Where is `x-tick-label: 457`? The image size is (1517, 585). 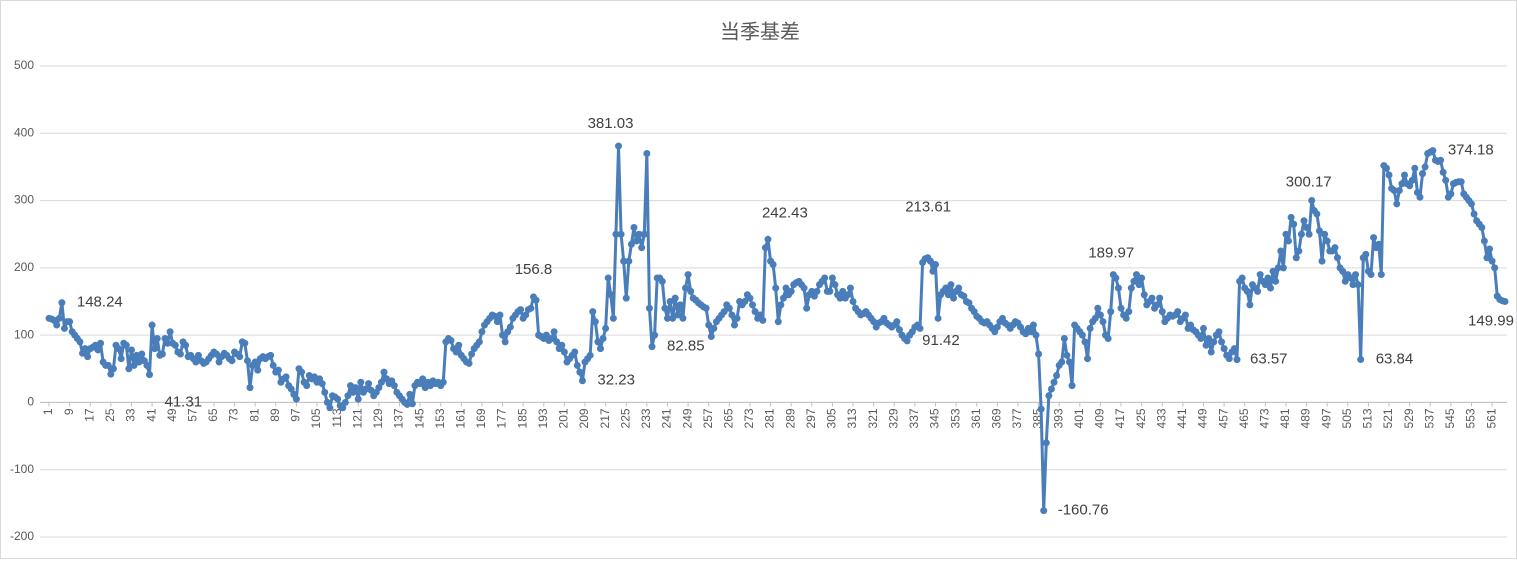 x-tick-label: 457 is located at coordinates (1223, 418).